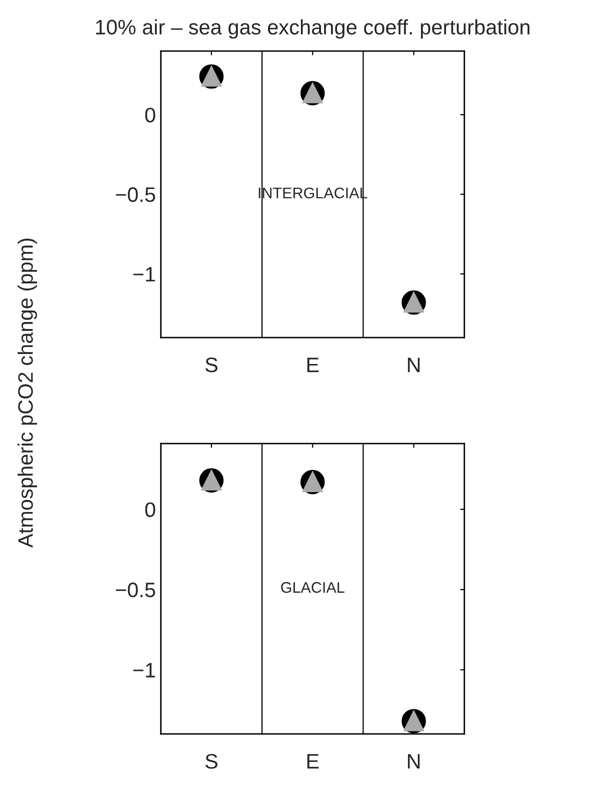 The width and height of the screenshot is (607, 785). I want to click on annotation: GLACIAL, so click(312, 587).